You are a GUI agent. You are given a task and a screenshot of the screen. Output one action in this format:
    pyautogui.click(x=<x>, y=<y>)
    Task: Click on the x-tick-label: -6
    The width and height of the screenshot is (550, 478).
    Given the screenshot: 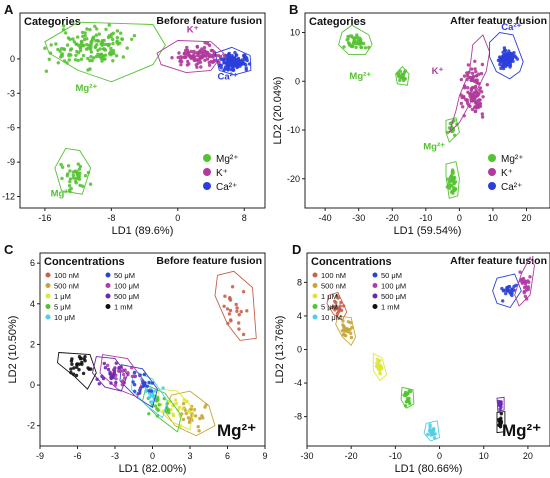 What is the action you would take?
    pyautogui.click(x=77, y=456)
    